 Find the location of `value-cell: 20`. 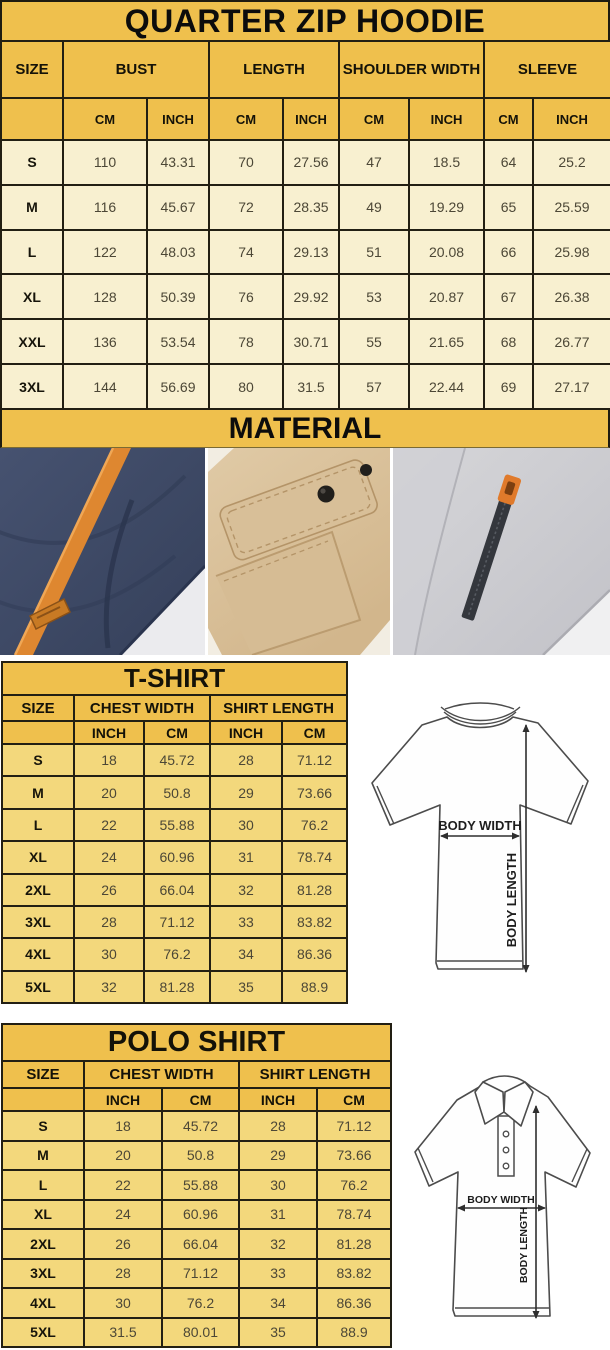

value-cell: 20 is located at coordinates (109, 792).